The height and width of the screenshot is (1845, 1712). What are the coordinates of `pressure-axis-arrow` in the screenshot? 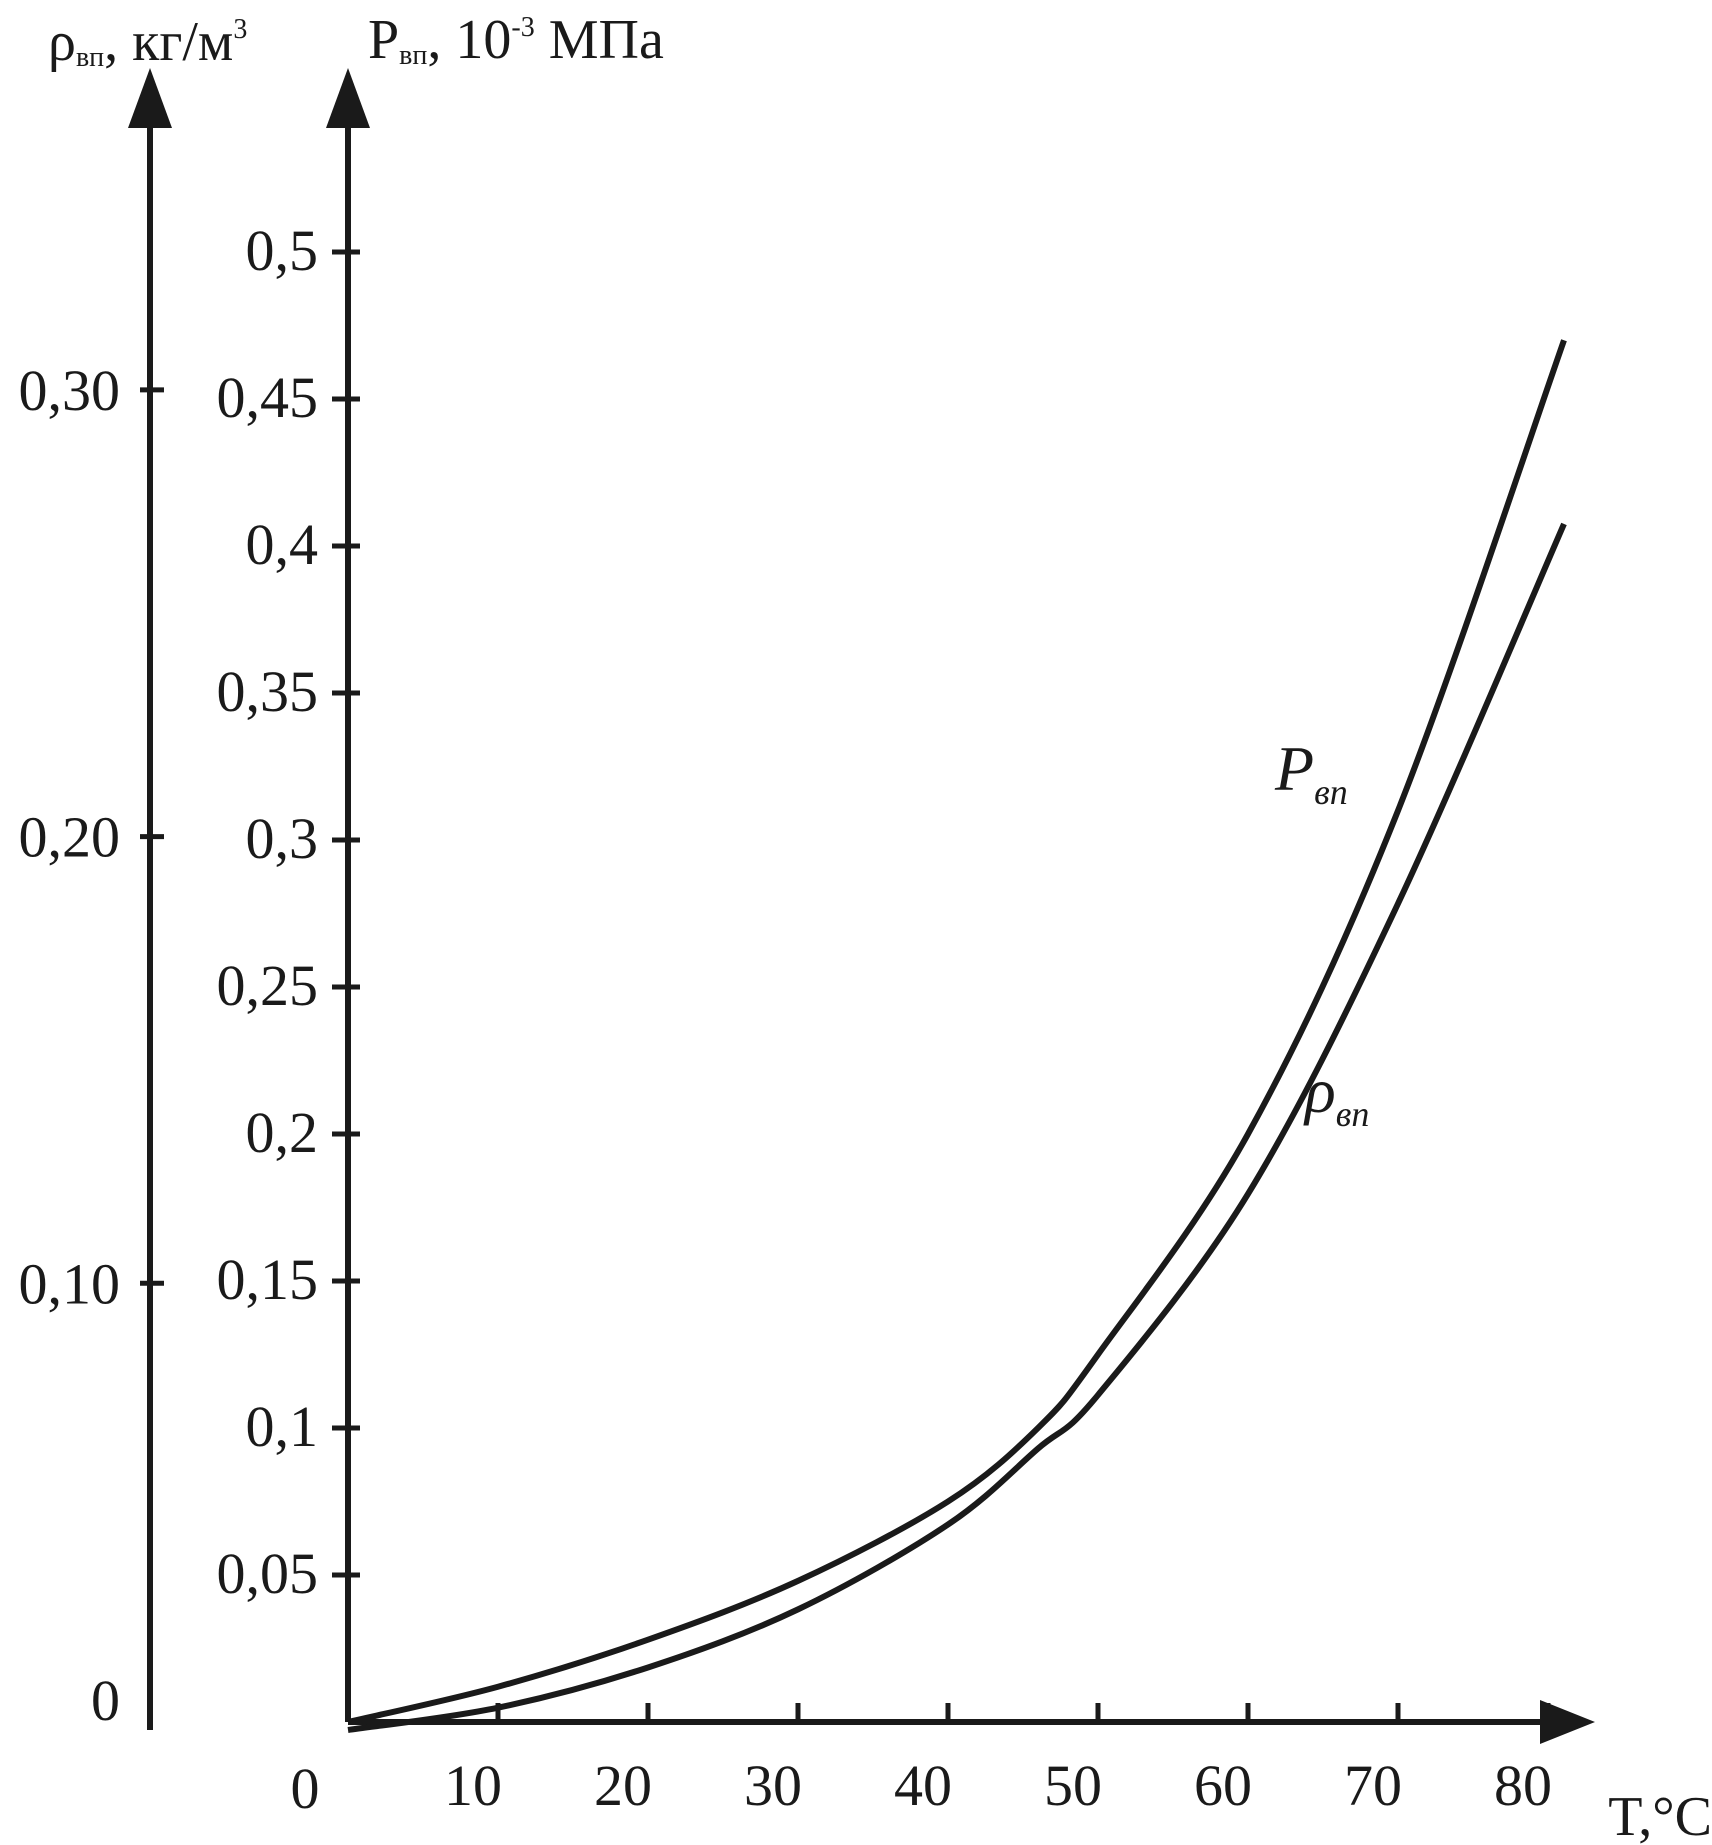 It's located at (348, 98).